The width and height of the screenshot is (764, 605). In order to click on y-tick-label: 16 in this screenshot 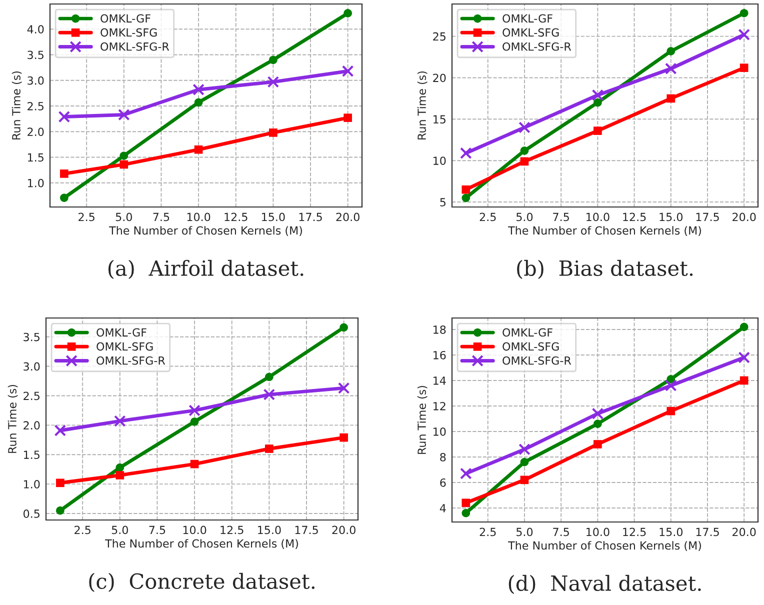, I will do `click(440, 355)`.